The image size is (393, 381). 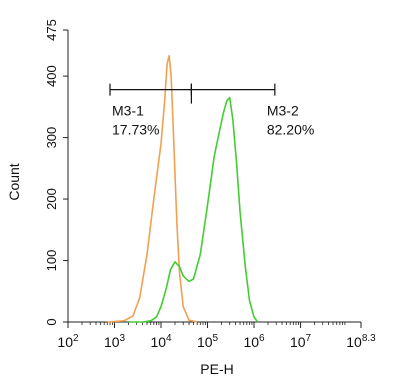 What do you see at coordinates (51, 321) in the screenshot?
I see `y-tick-label: 0` at bounding box center [51, 321].